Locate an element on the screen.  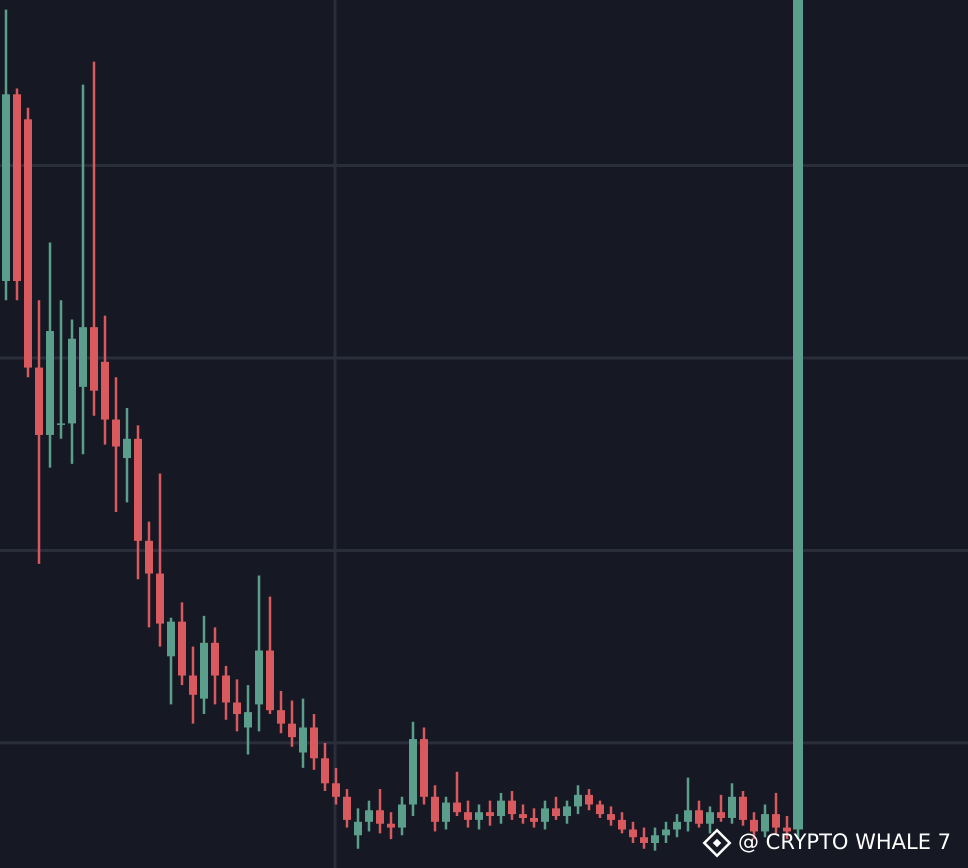
watermark-text: @ CRYPTO WHALE 7 is located at coordinates (844, 842).